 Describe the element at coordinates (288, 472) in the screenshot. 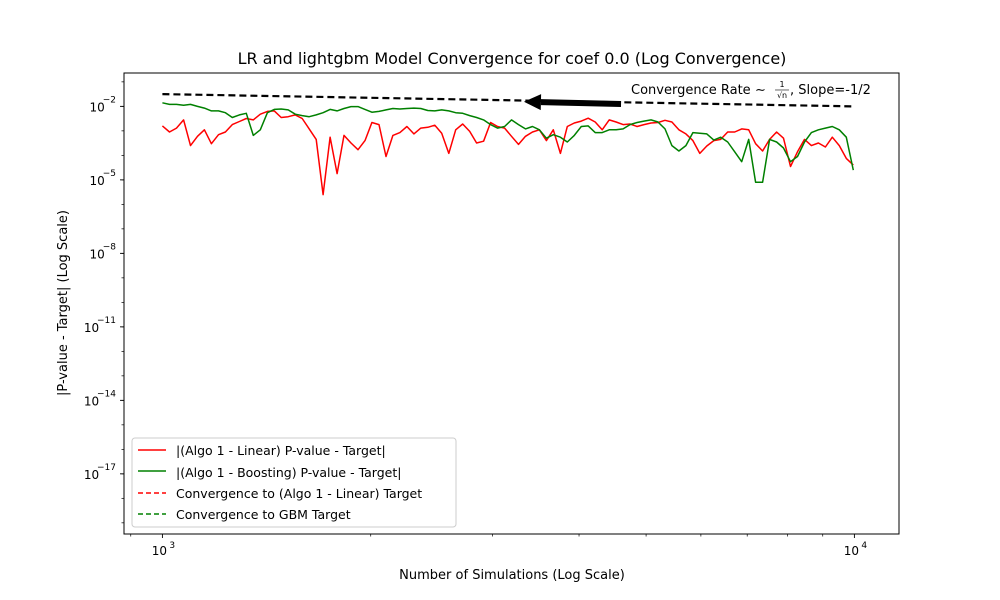

I see `legend-label-boosting: |(Algo 1 - Boosting) P-value - Target|` at that location.